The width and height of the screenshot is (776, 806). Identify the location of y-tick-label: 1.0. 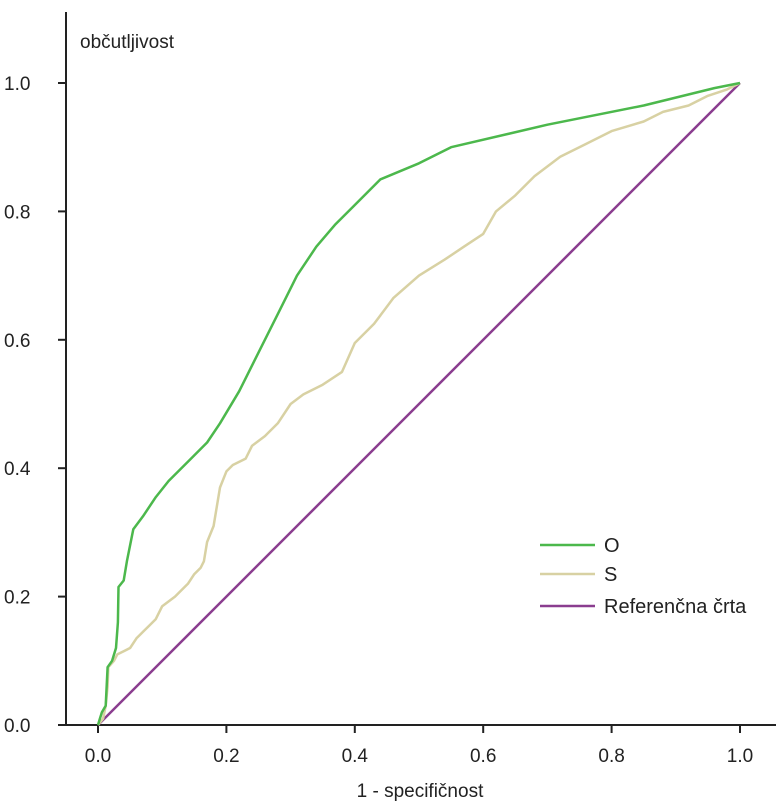
(17, 84).